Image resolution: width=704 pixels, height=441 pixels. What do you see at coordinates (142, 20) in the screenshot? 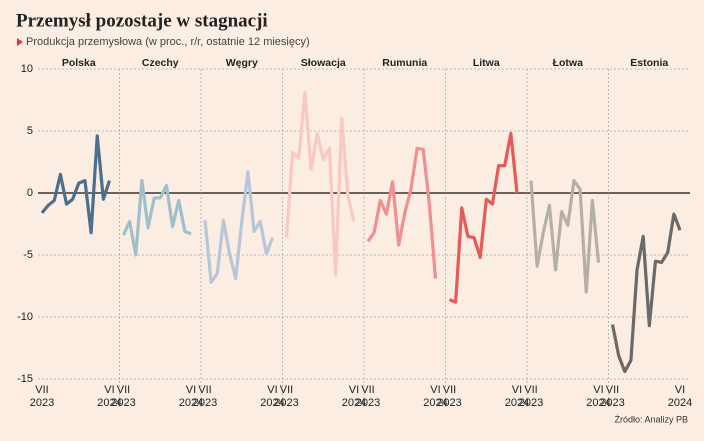
I see `chart-title: Przemysł pozostaje w stagnacji` at bounding box center [142, 20].